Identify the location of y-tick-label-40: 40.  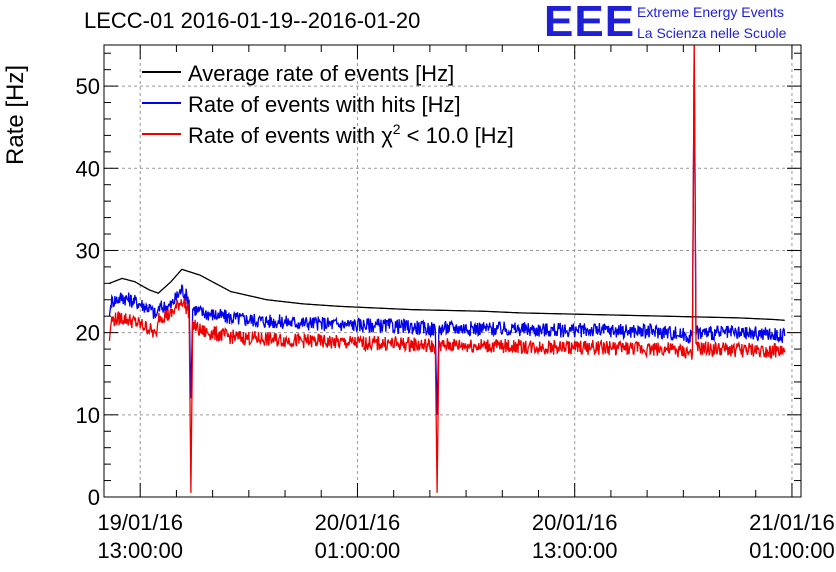
(88, 168).